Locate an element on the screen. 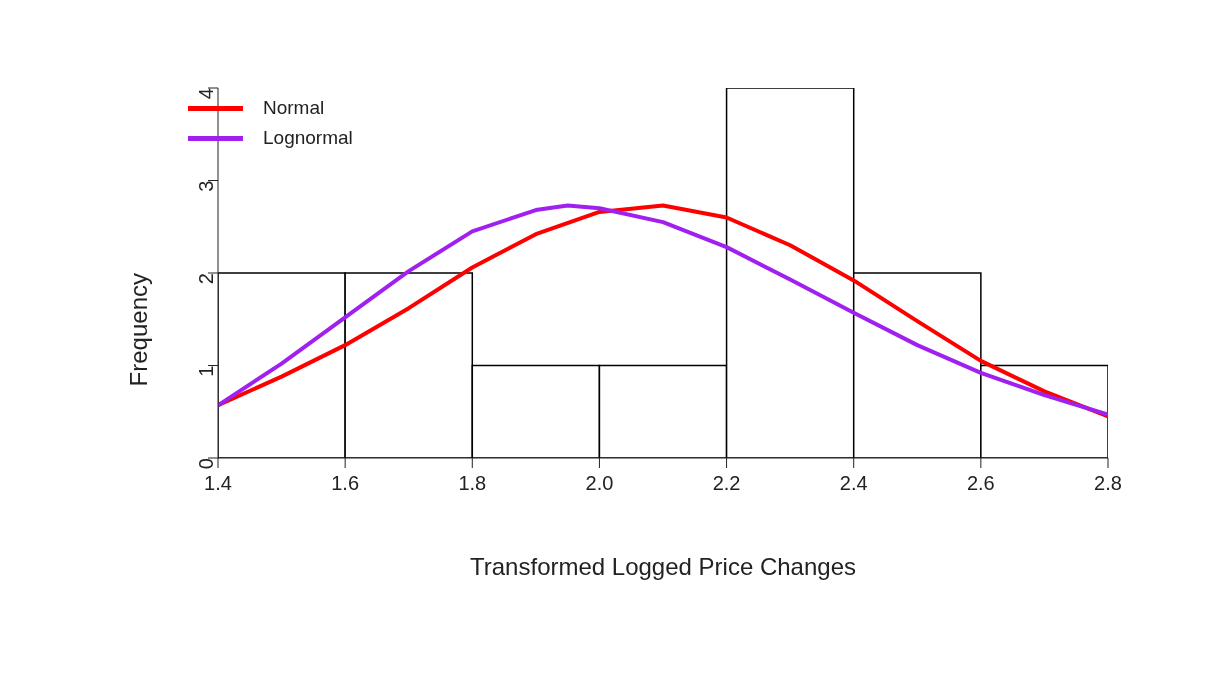 The width and height of the screenshot is (1208, 693). x-tick-label: 1.6 is located at coordinates (345, 483).